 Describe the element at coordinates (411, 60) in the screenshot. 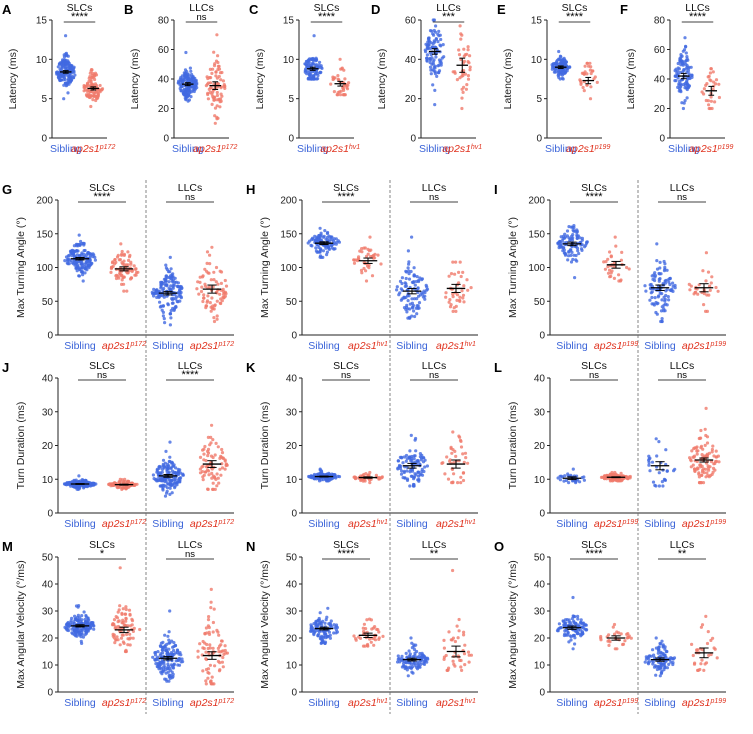

I see `y-tick-label: 40` at that location.